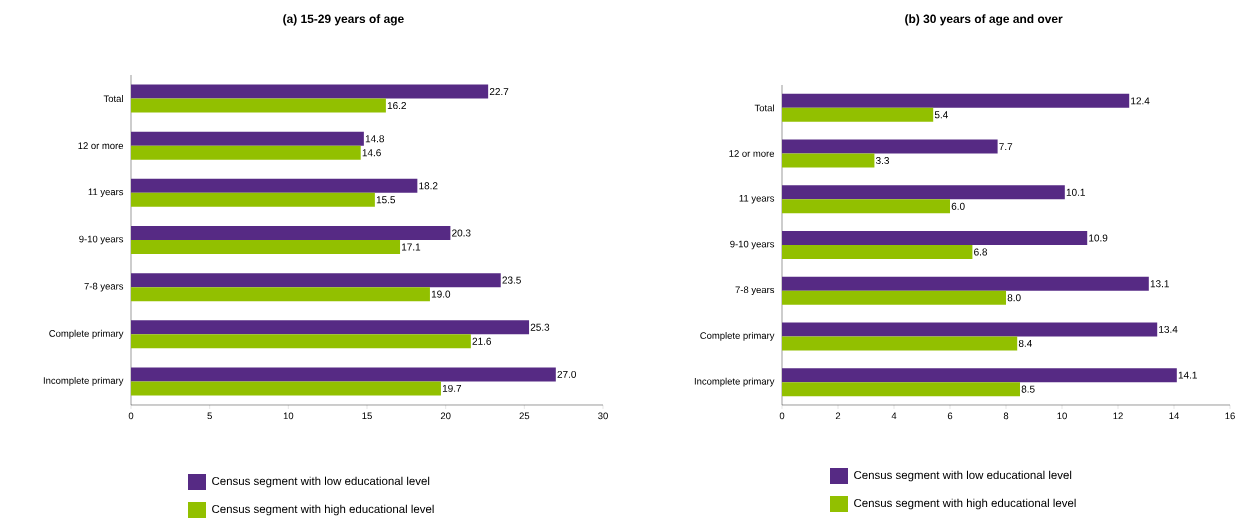 The height and width of the screenshot is (519, 1258). What do you see at coordinates (1168, 329) in the screenshot?
I see `data-label: 13.4` at bounding box center [1168, 329].